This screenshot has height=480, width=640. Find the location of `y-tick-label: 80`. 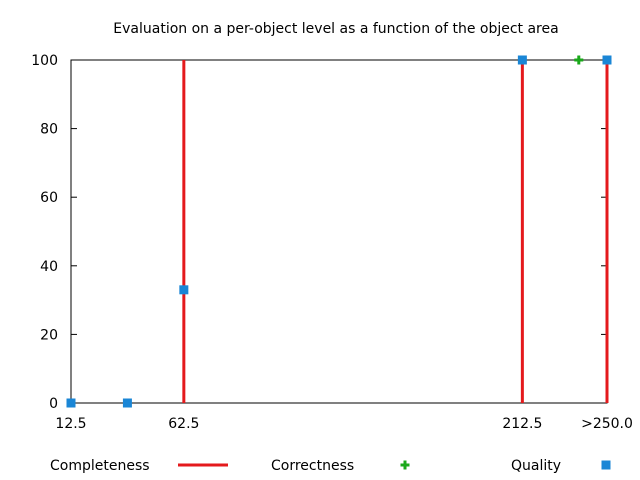

y-tick-label: 80 is located at coordinates (49, 130).